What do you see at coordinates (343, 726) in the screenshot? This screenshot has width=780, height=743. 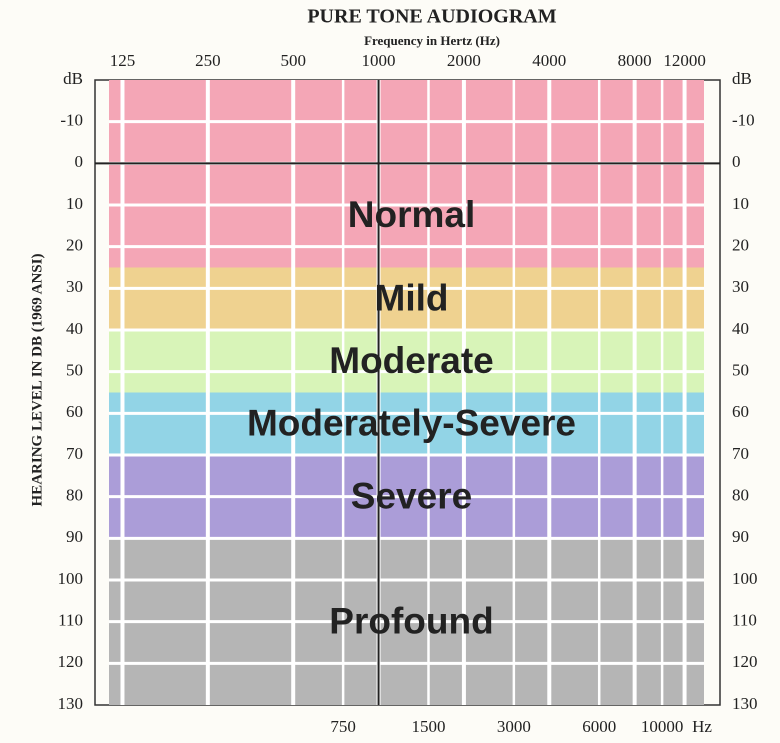 I see `x-tick-label: 750` at bounding box center [343, 726].